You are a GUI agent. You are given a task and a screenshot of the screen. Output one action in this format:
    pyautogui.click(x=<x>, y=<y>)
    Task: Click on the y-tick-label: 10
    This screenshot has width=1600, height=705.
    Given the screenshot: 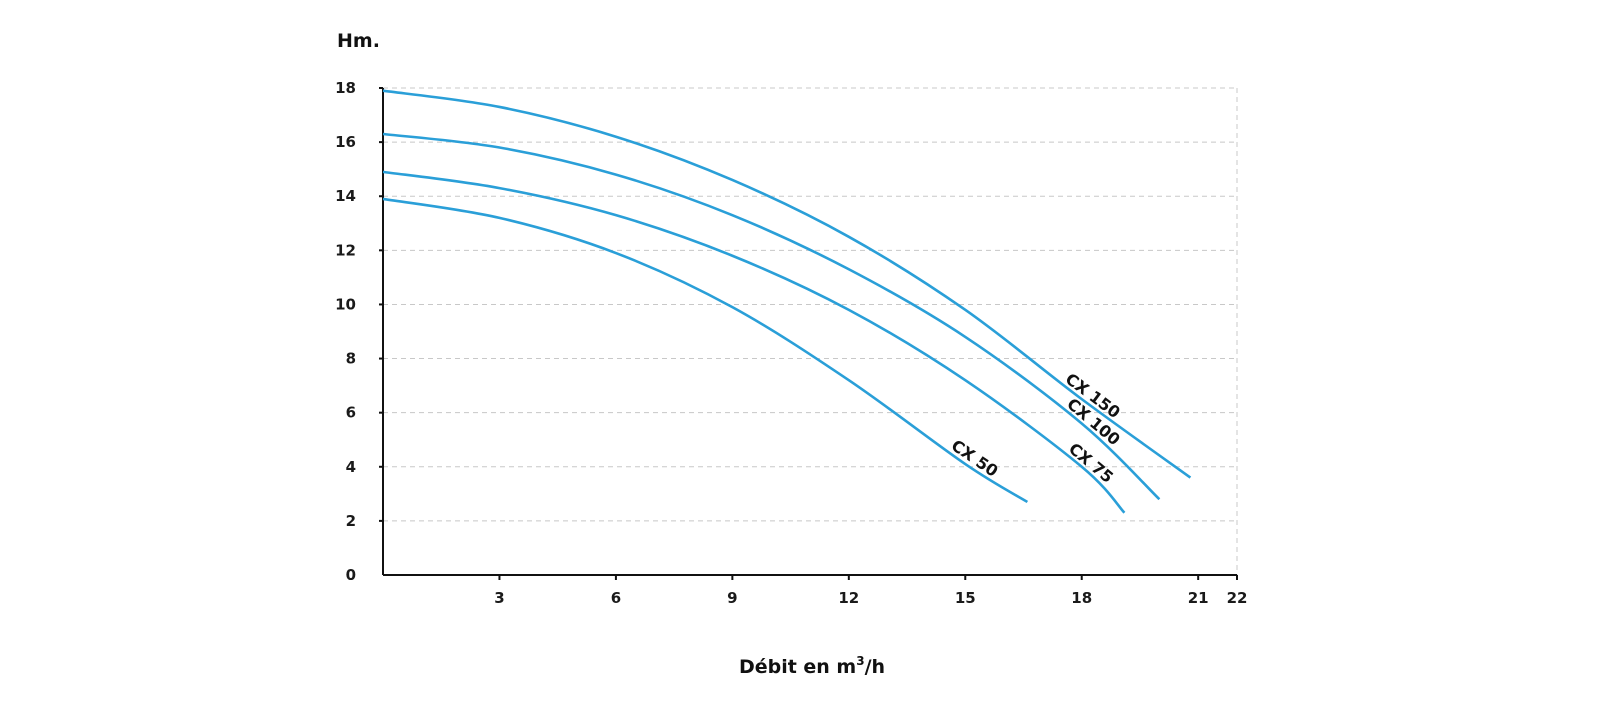 What is the action you would take?
    pyautogui.click(x=345, y=304)
    